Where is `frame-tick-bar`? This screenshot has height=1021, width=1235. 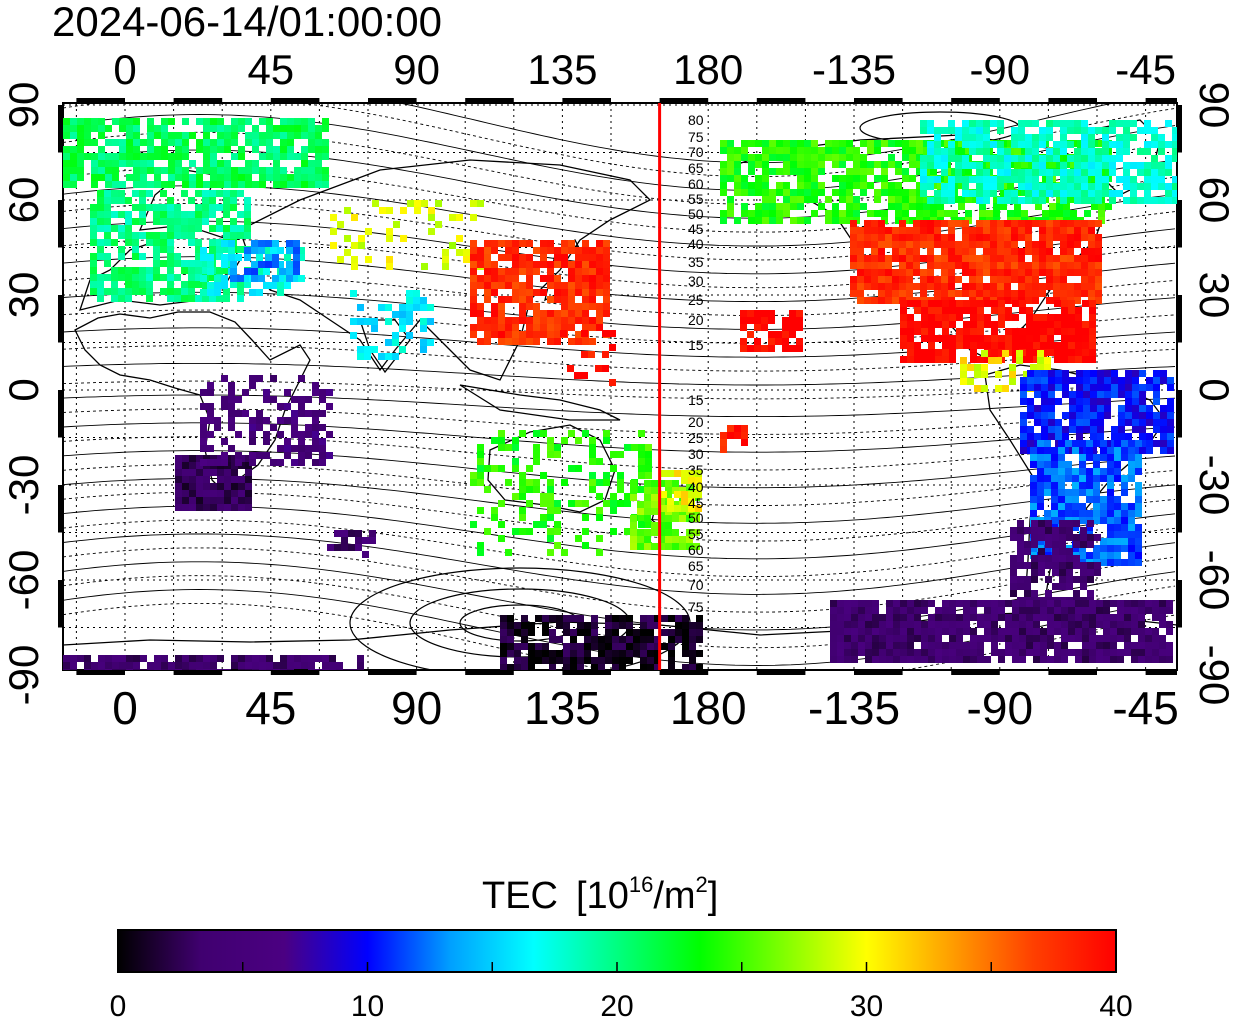 frame-tick-bar is located at coordinates (60, 414).